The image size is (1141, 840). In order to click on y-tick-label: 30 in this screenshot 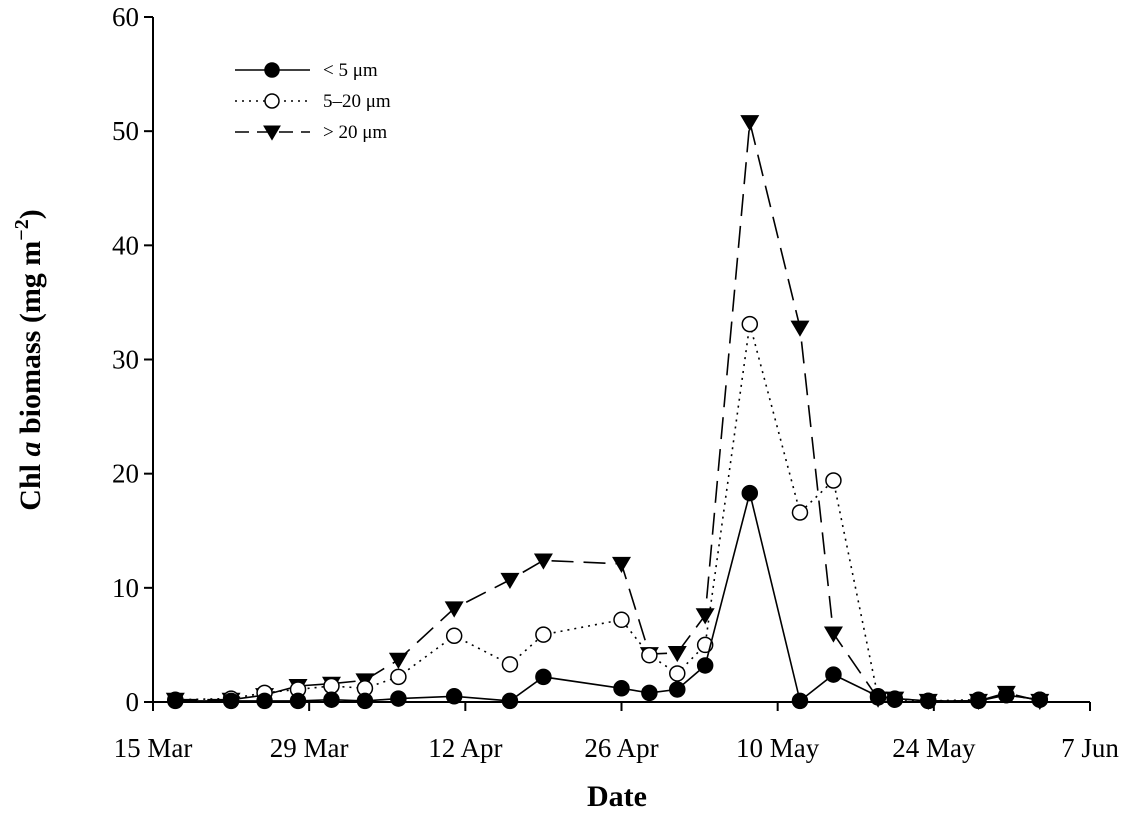, I will do `click(125, 360)`.